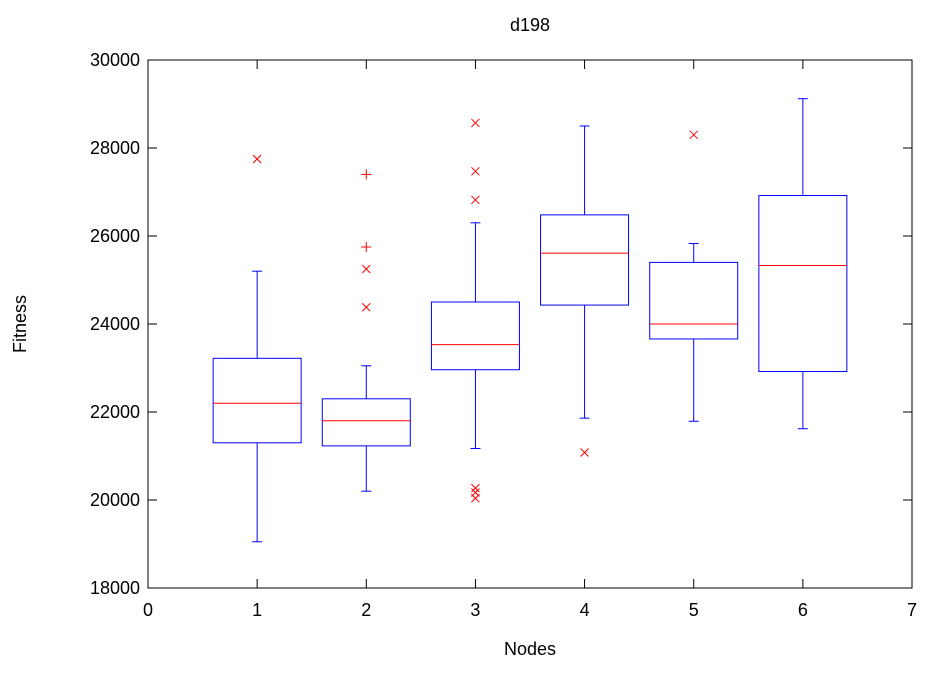 This screenshot has height=677, width=931. Describe the element at coordinates (115, 148) in the screenshot. I see `y-tick-label: 28000` at that location.